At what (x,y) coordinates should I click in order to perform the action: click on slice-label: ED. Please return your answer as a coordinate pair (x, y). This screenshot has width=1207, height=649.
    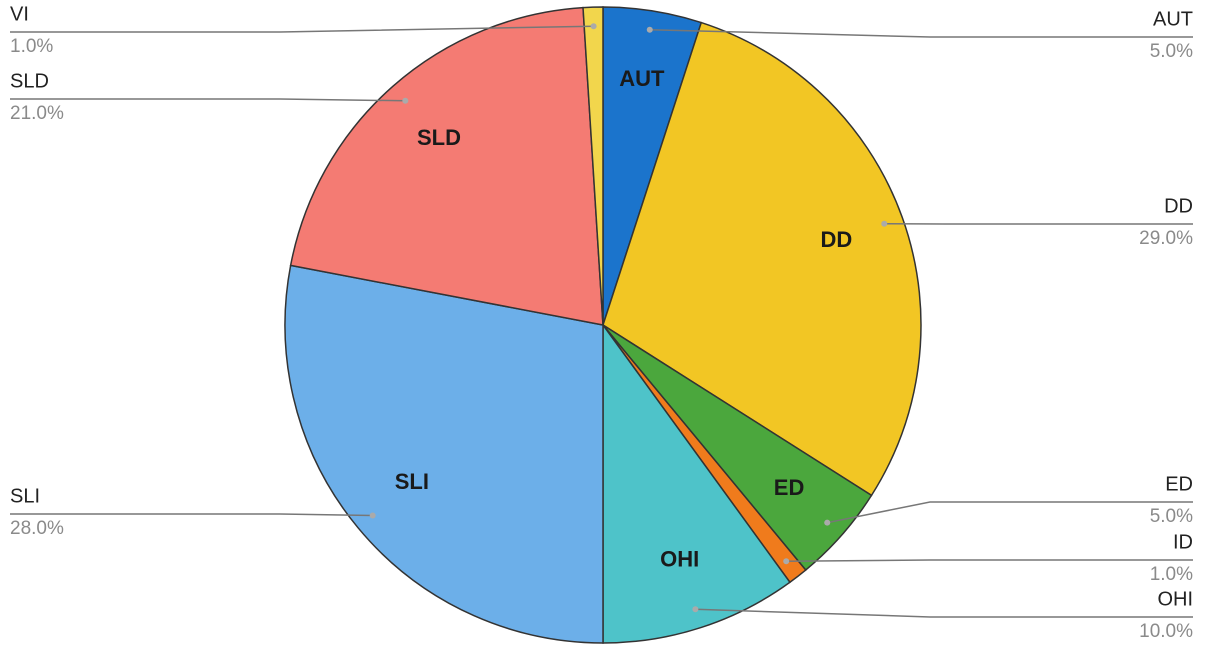
    Looking at the image, I should click on (789, 487).